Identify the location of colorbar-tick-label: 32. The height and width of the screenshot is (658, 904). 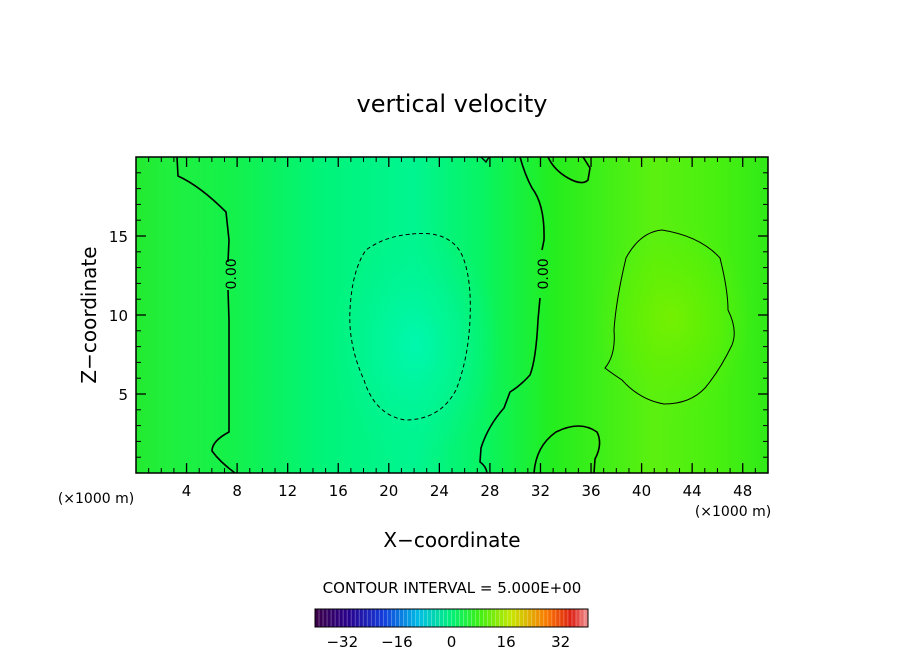
(560, 642).